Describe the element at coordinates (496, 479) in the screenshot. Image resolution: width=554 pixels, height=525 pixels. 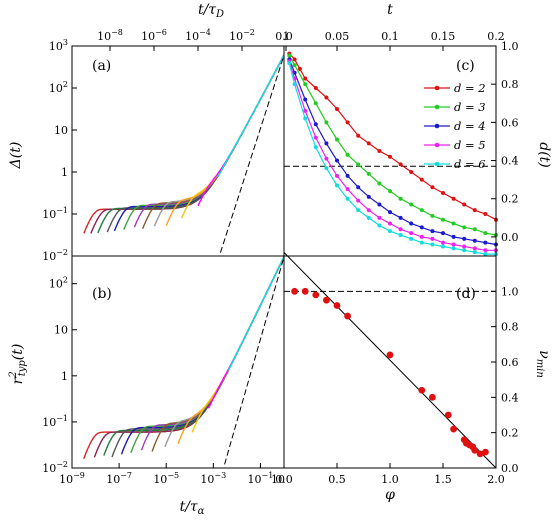
I see `x-tick-label: 2.0` at that location.